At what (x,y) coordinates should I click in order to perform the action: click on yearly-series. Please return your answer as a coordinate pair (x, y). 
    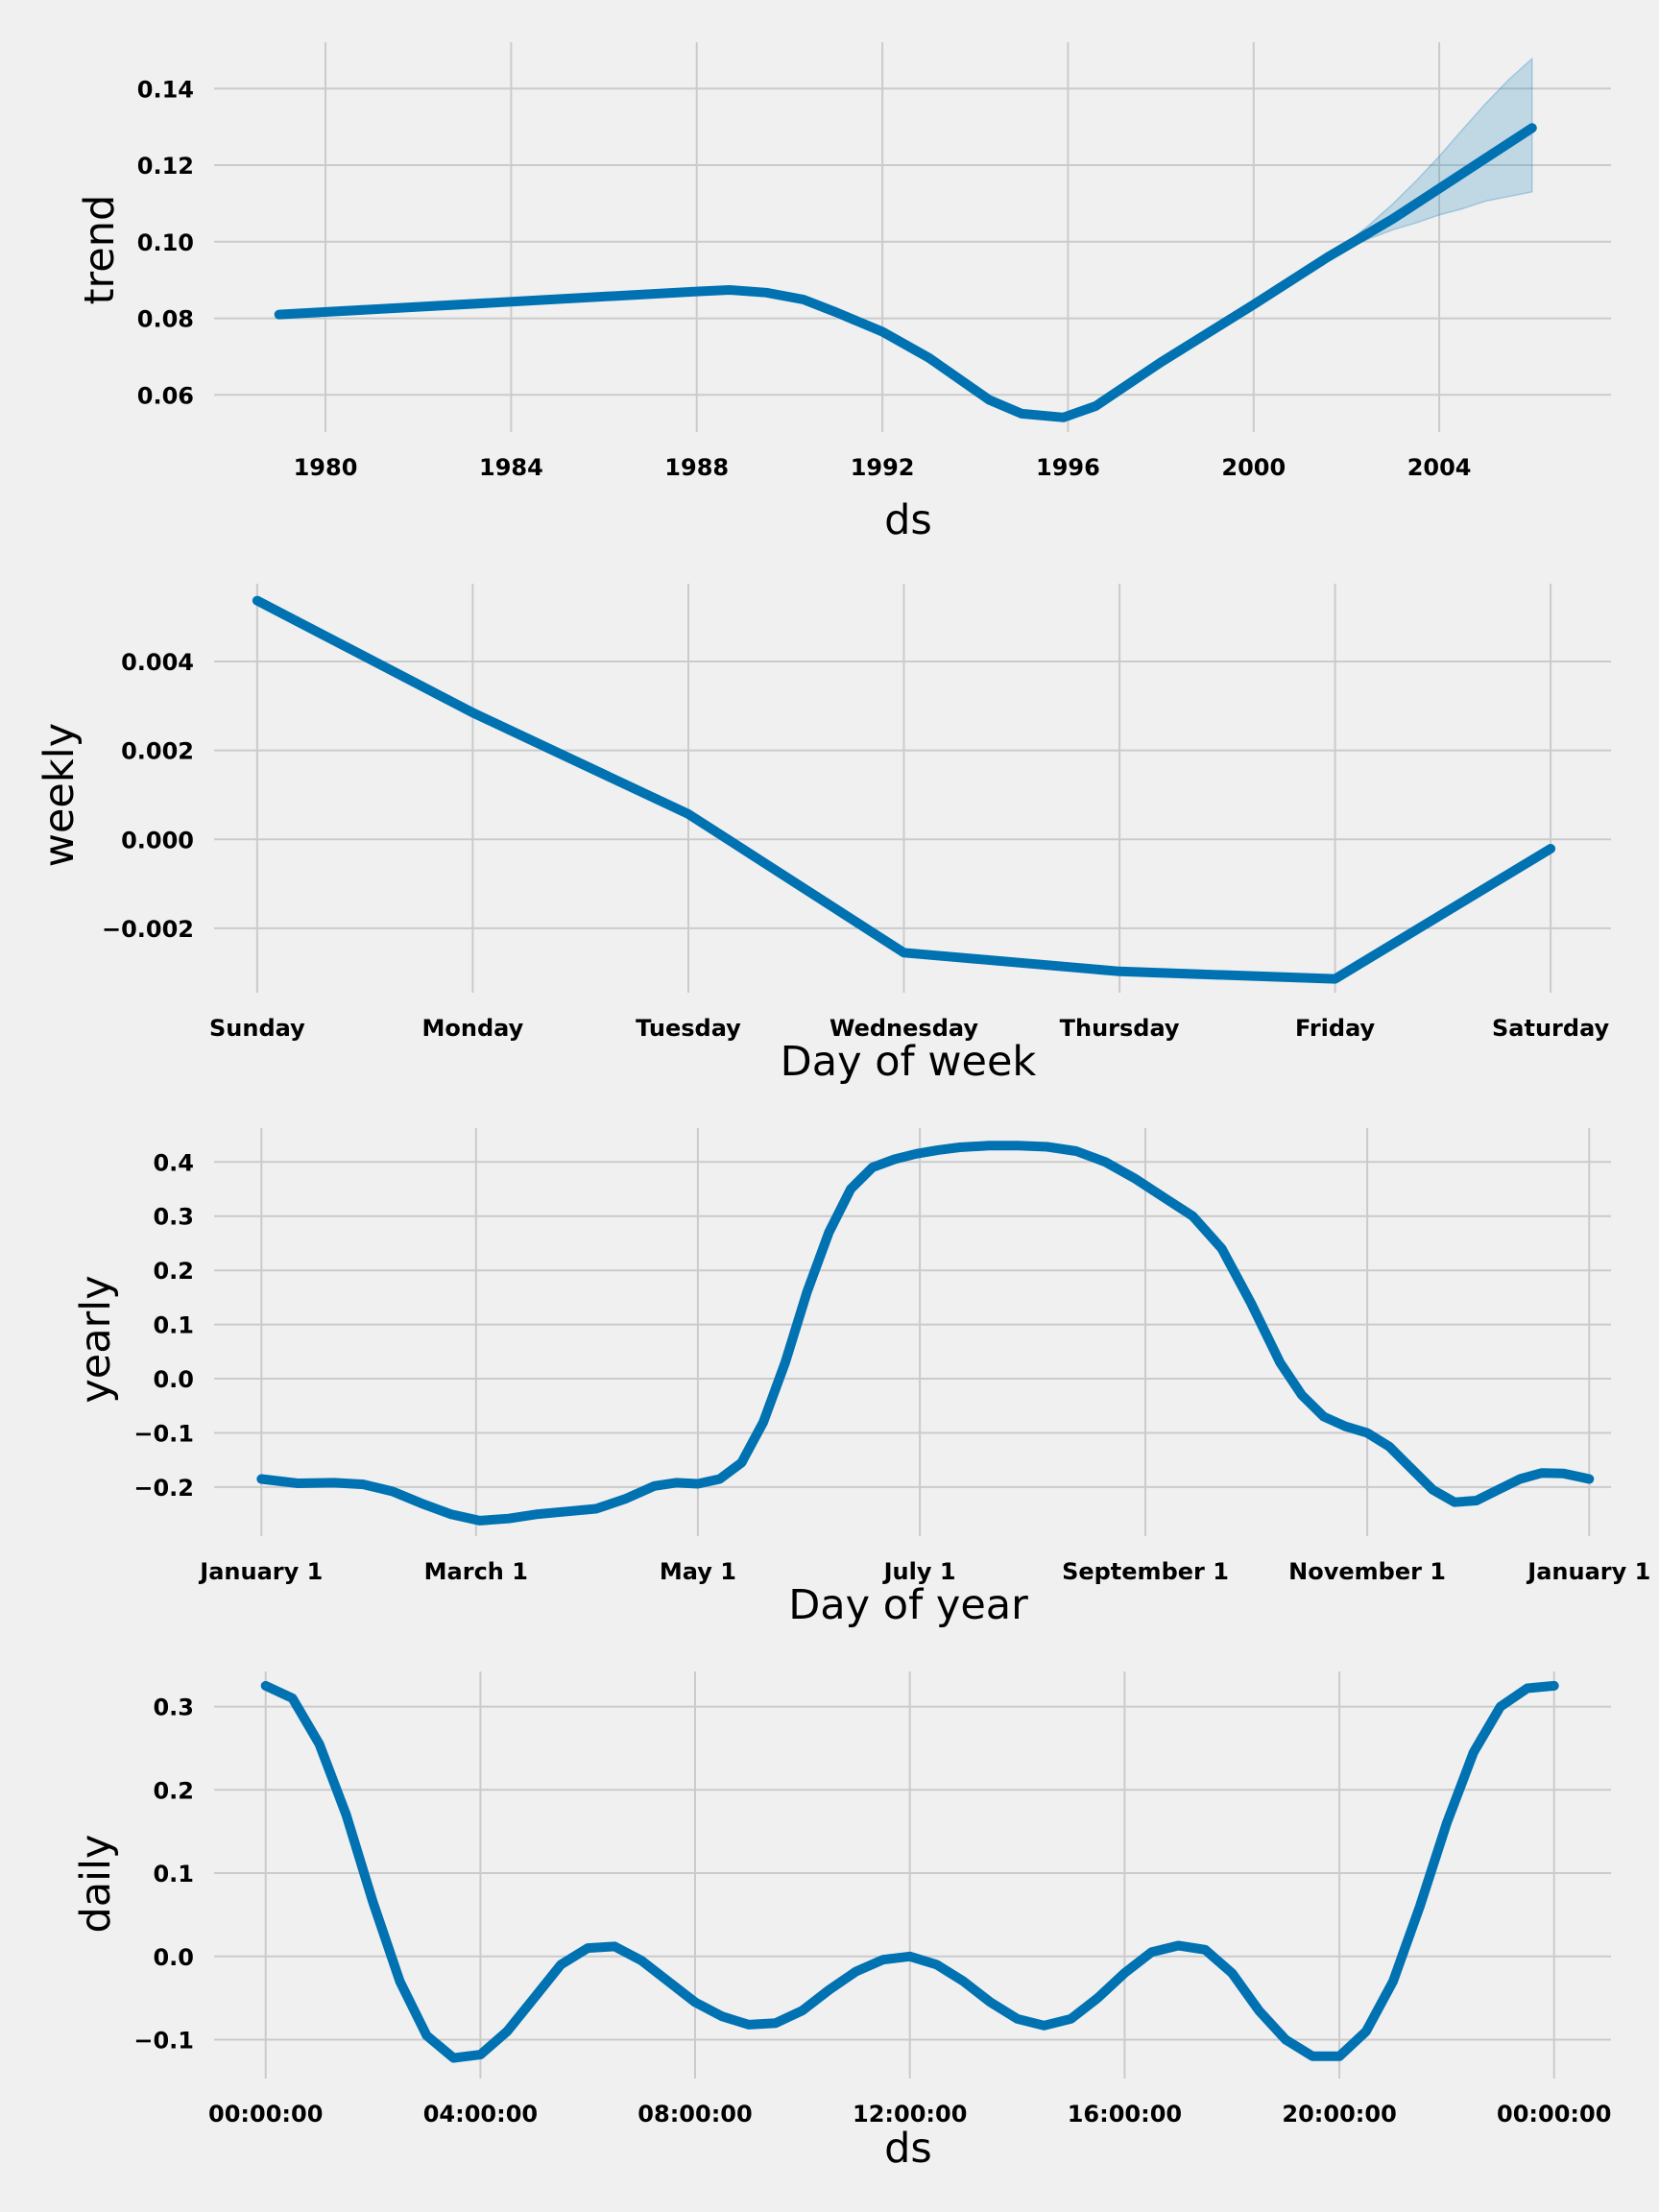
    Looking at the image, I should click on (925, 1333).